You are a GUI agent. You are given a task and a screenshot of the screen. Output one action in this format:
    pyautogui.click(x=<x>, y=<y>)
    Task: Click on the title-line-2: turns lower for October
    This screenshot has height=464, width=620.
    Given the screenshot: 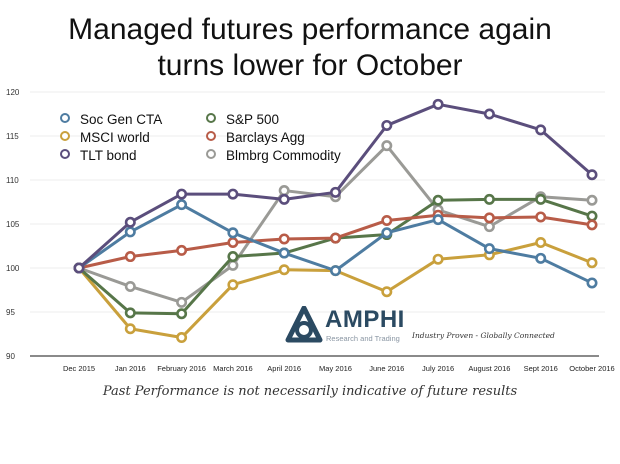 What is the action you would take?
    pyautogui.click(x=310, y=65)
    